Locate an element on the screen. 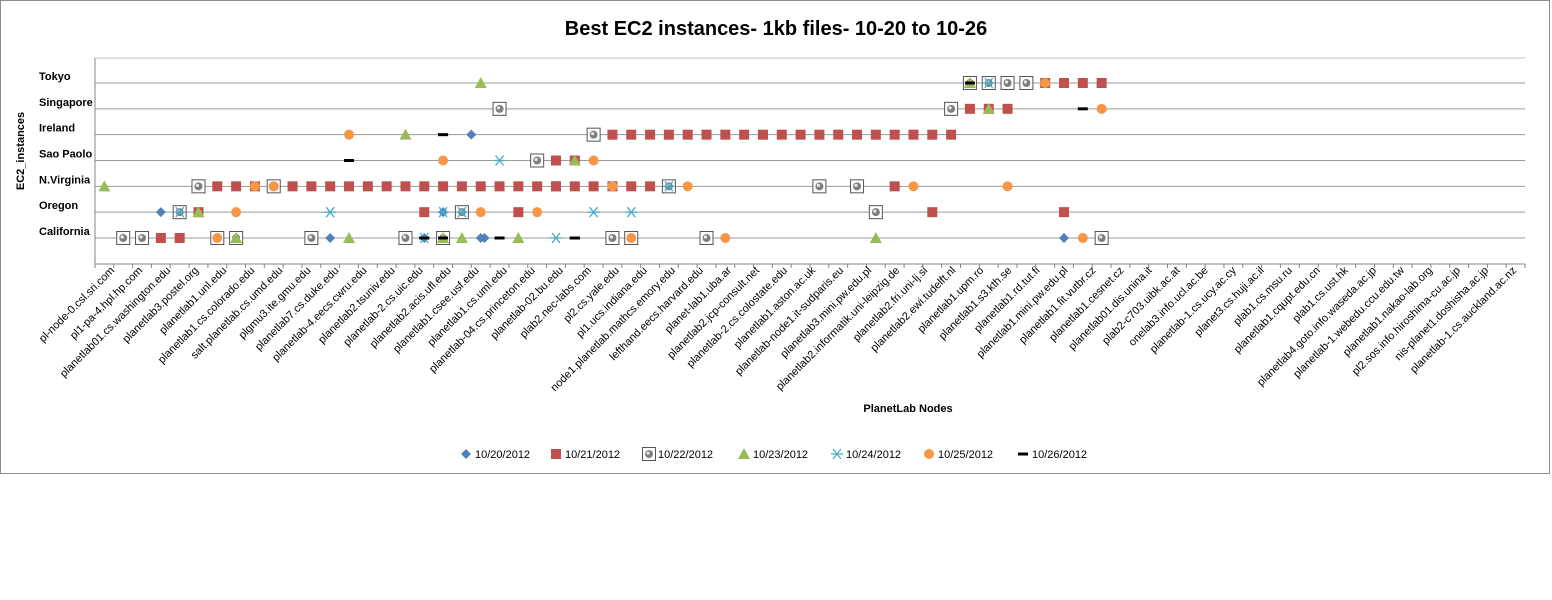 This screenshot has height=600, width=1552. y-tick-label: Sao Paolo is located at coordinates (65, 155).